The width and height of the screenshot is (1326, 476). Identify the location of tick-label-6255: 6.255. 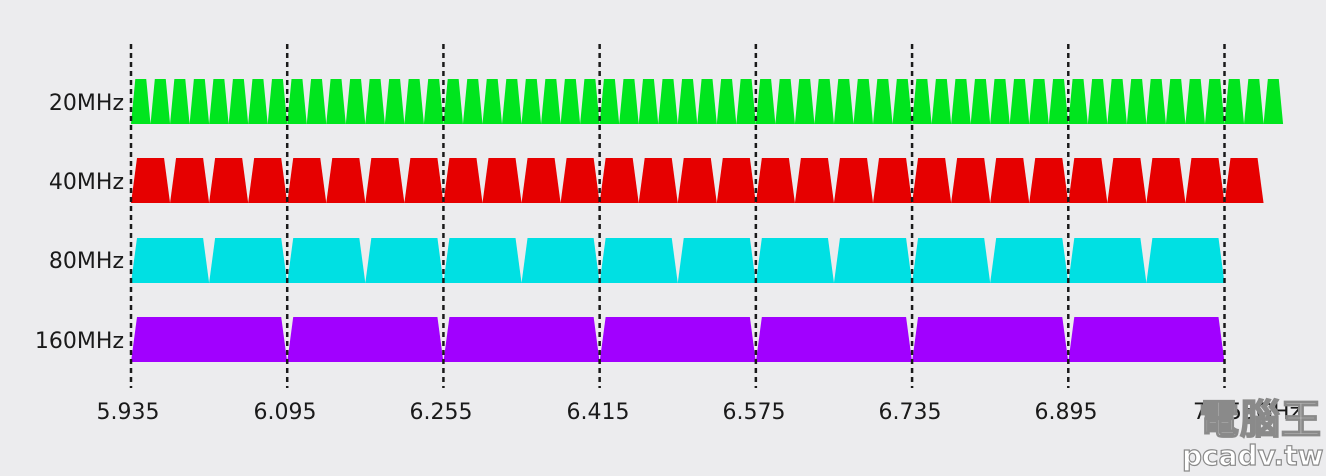
(441, 412).